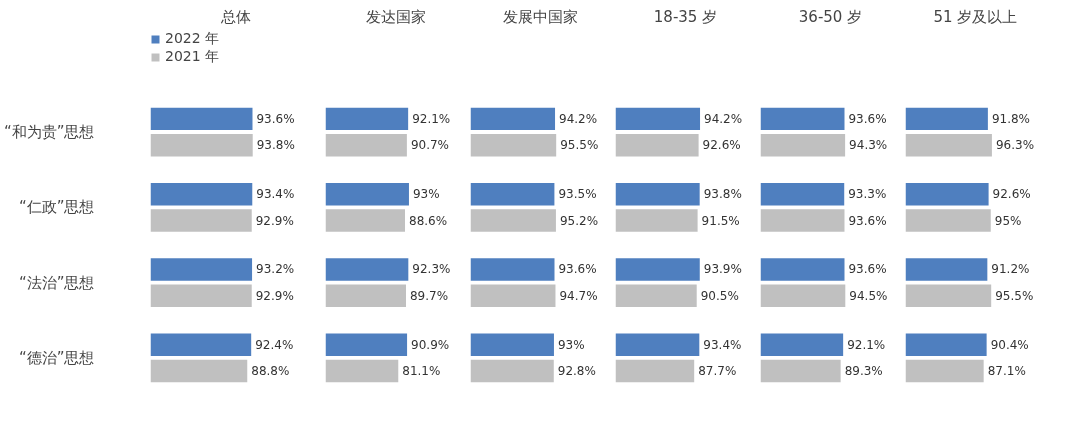 The height and width of the screenshot is (433, 1080). I want to click on data-label: 93.2%, so click(275, 269).